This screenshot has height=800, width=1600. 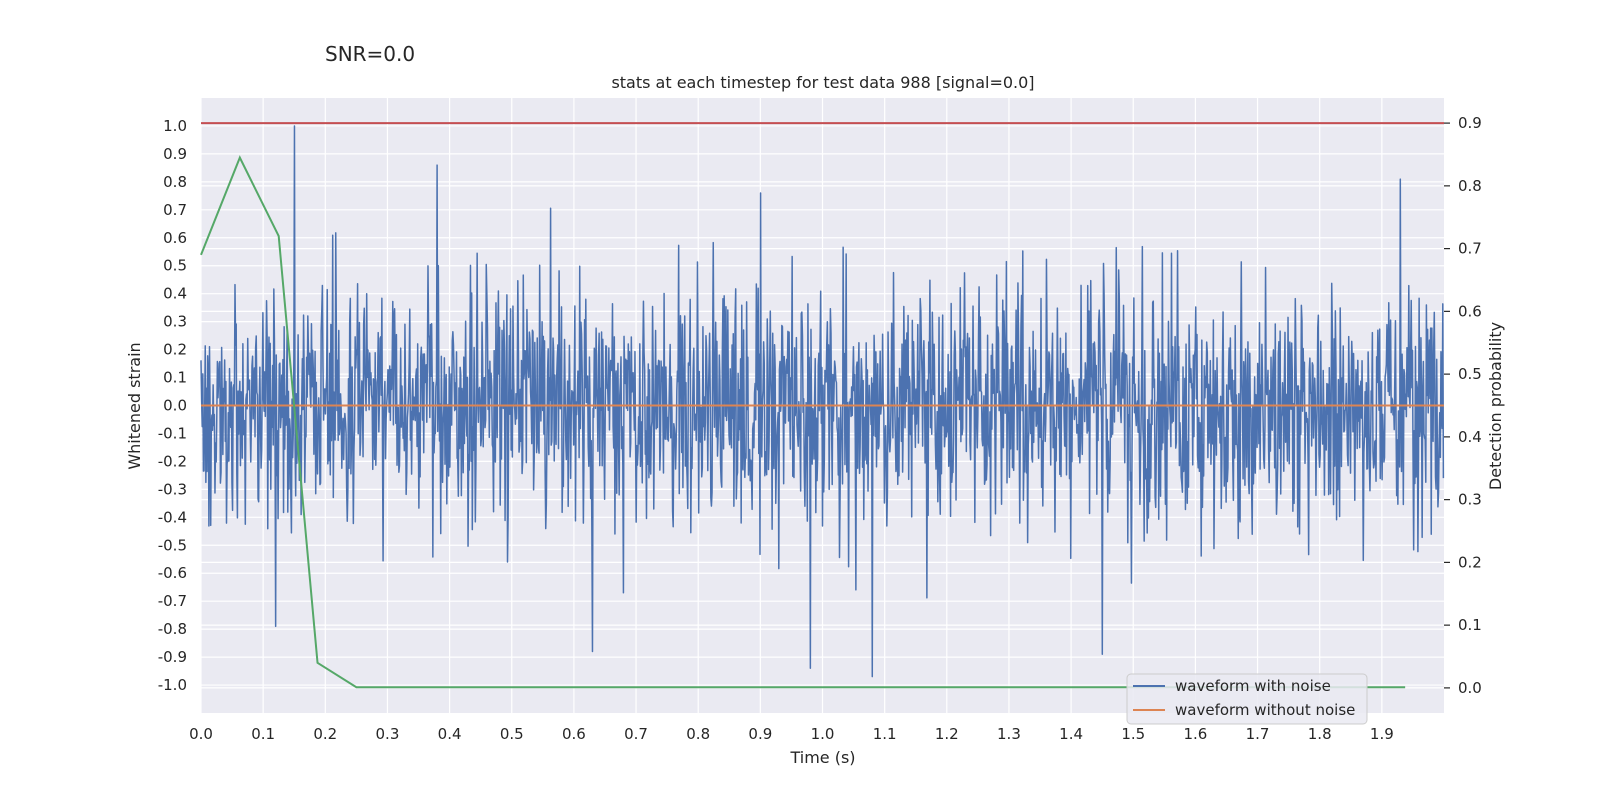 I want to click on y-tick-label: -0.3, so click(x=172, y=489).